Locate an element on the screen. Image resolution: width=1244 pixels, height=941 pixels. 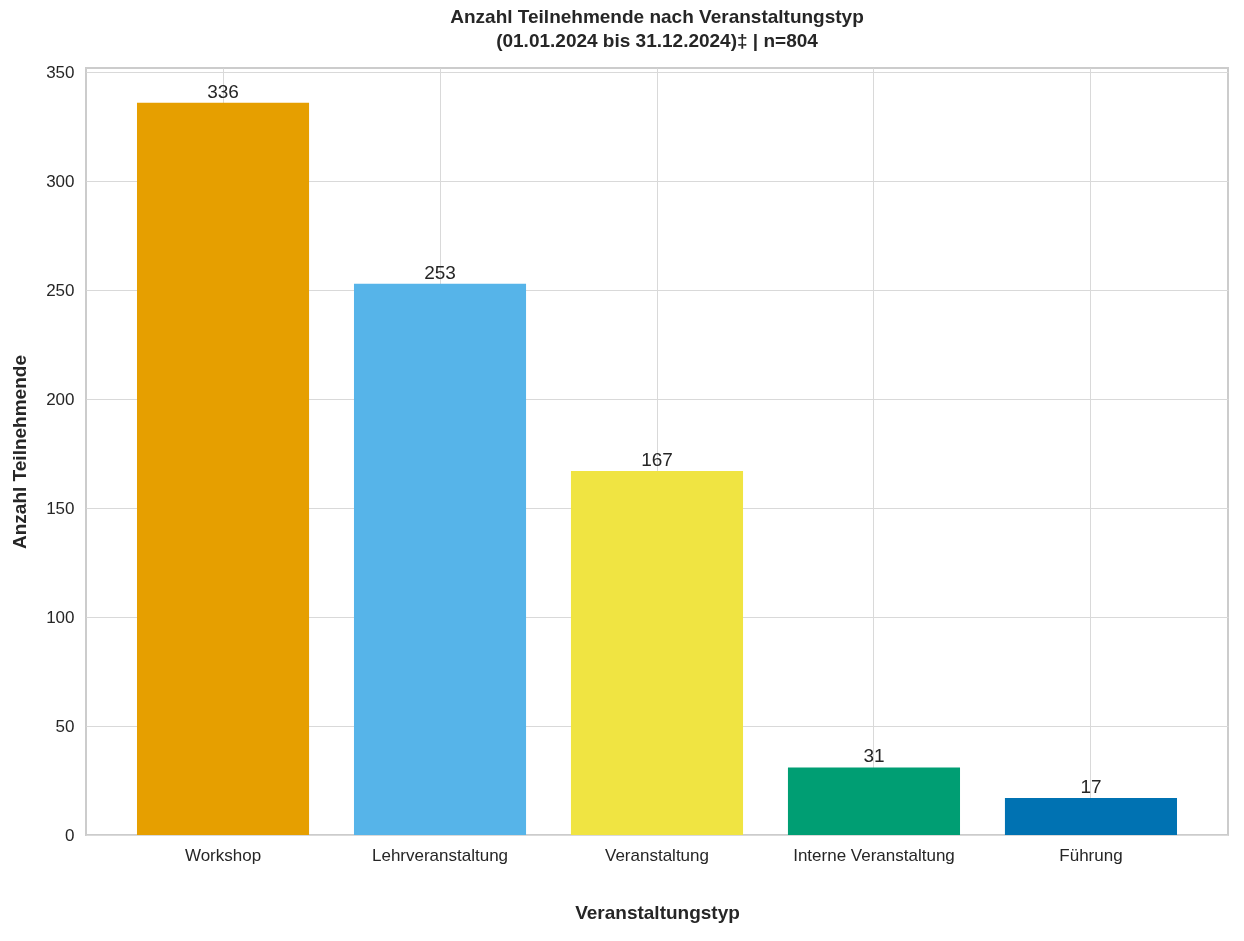
text: (01.01.2024 bis 31.12.2024)‡ | n=804 is located at coordinates (657, 41).